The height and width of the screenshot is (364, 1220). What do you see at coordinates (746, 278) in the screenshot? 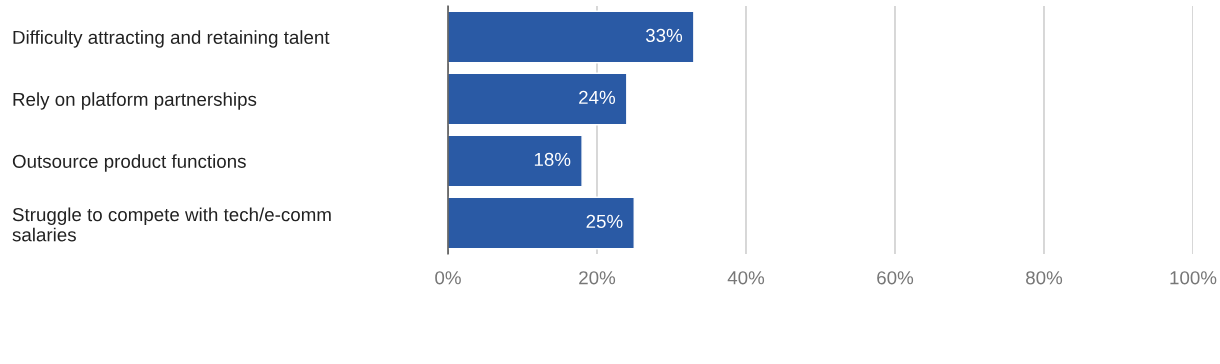
I see `x-tick-label: 40%` at bounding box center [746, 278].